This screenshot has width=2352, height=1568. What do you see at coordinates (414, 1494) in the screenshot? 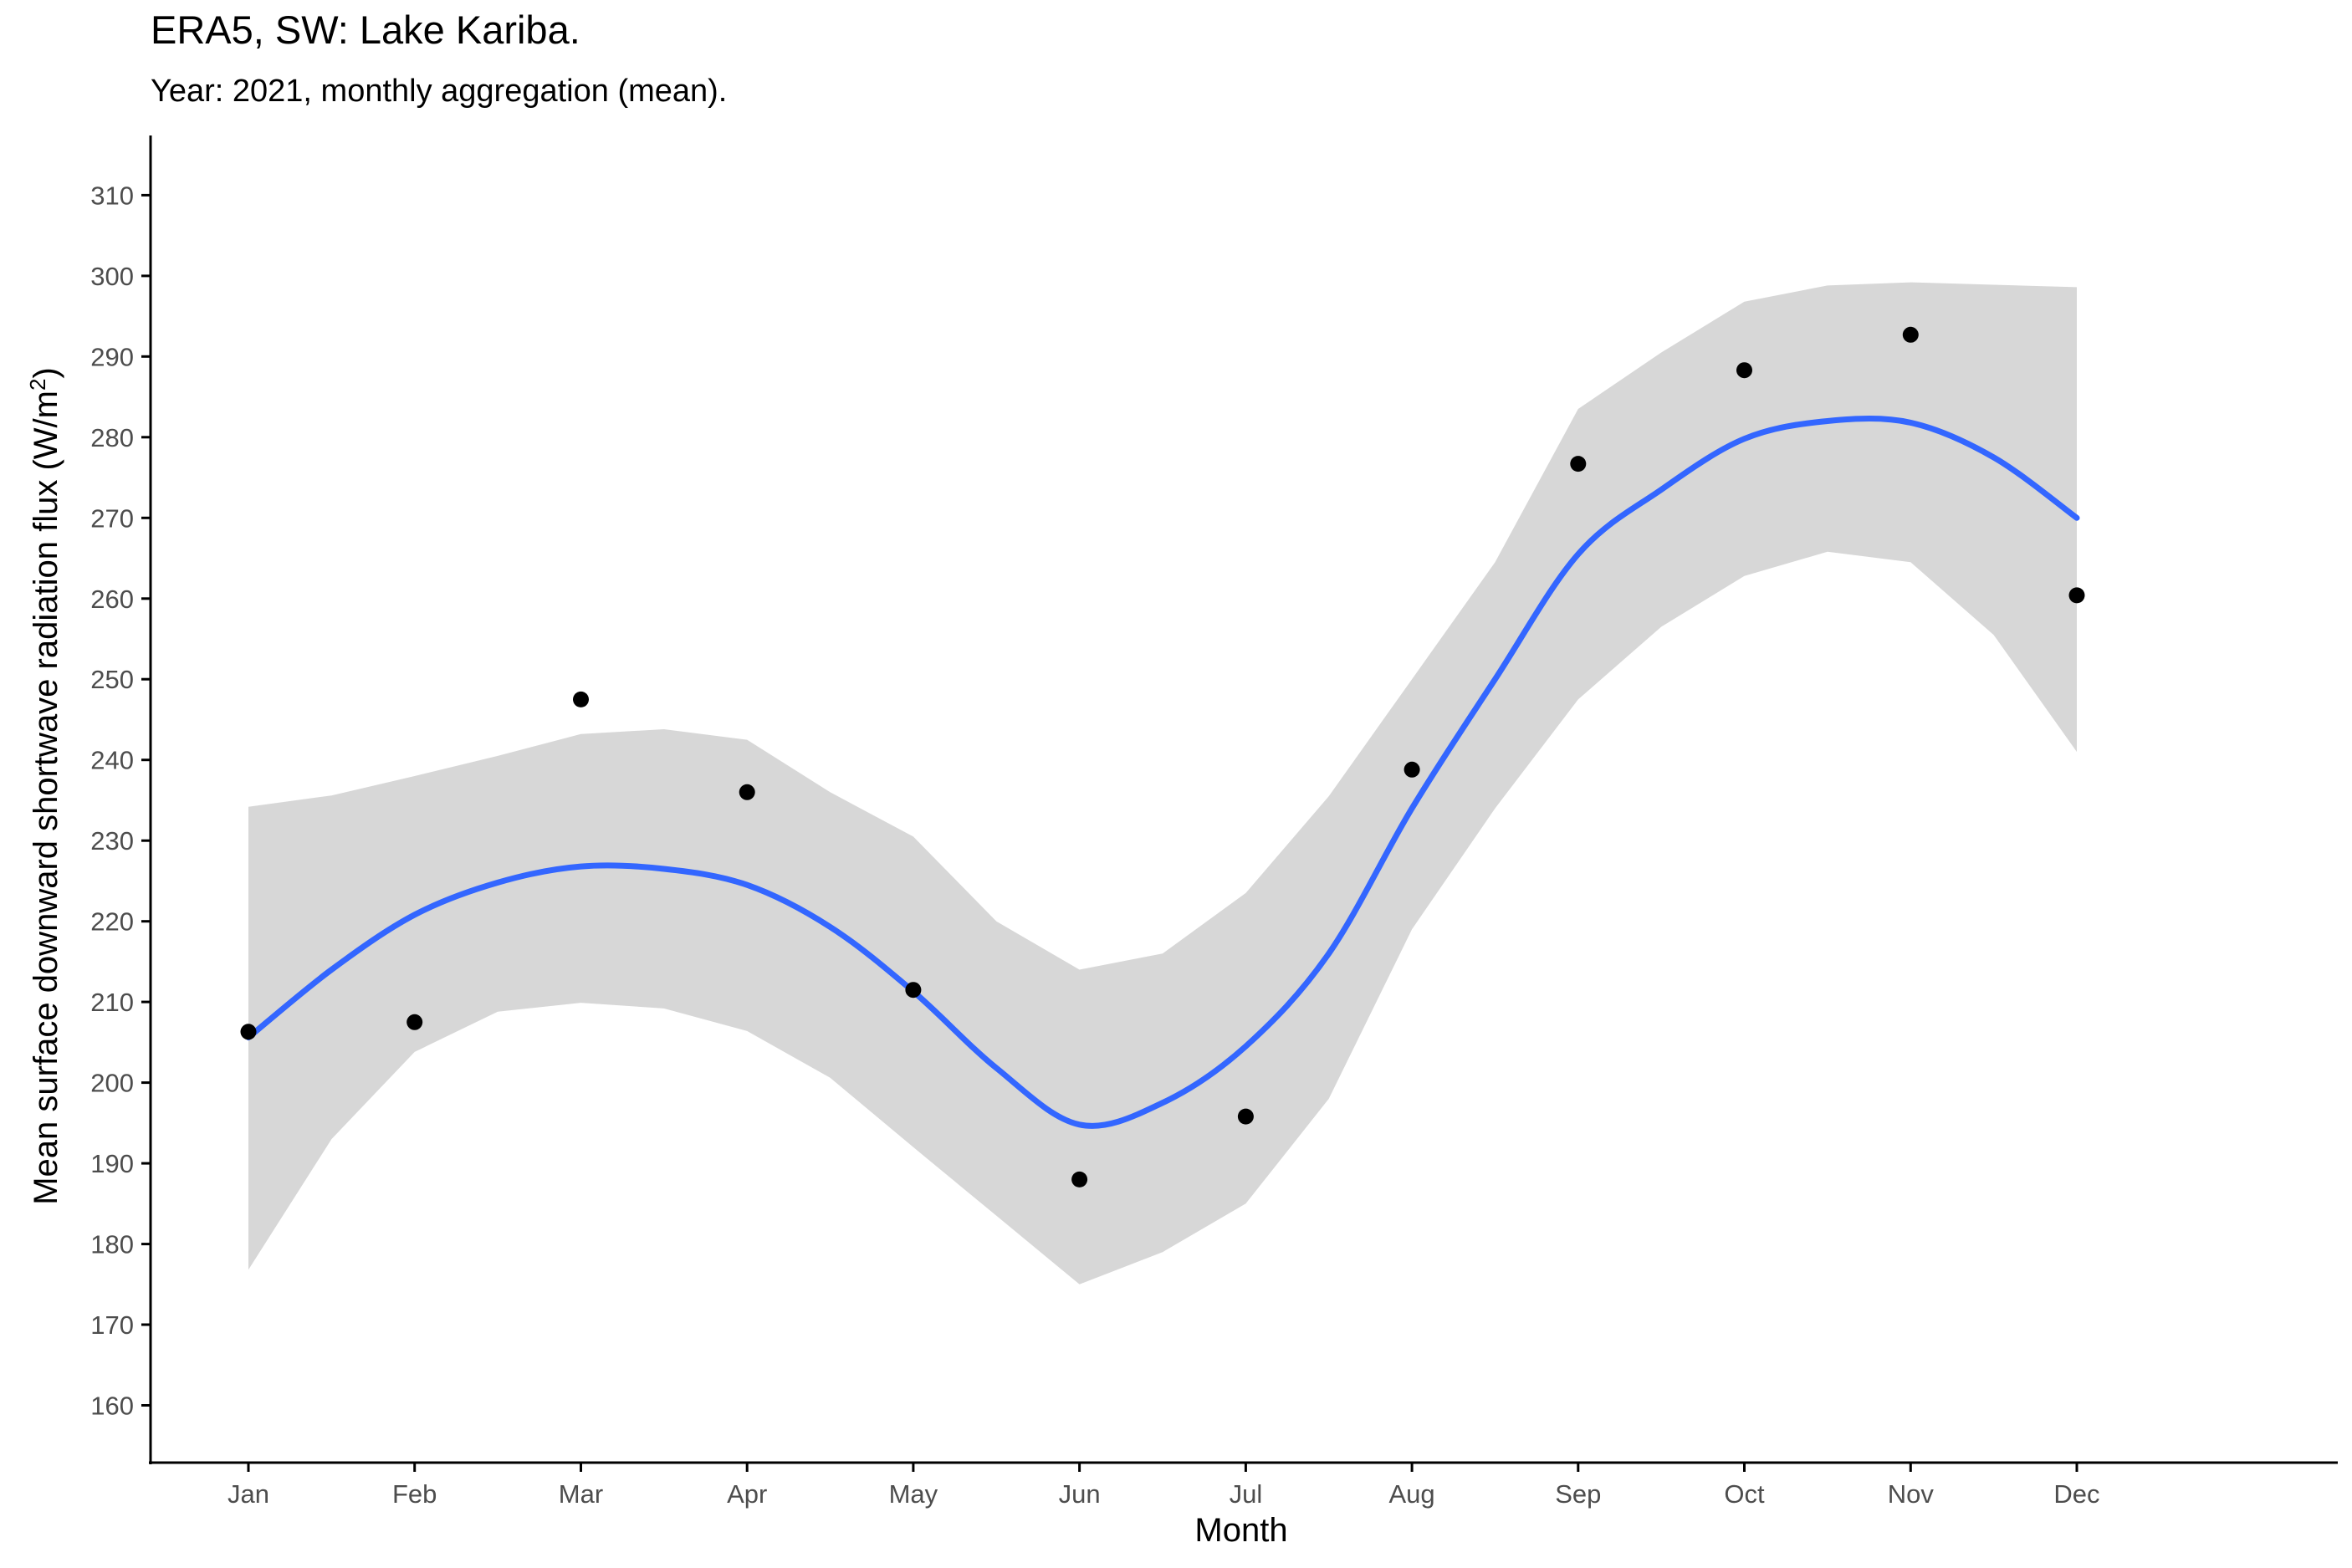
I see `x-tick-label: Feb` at bounding box center [414, 1494].